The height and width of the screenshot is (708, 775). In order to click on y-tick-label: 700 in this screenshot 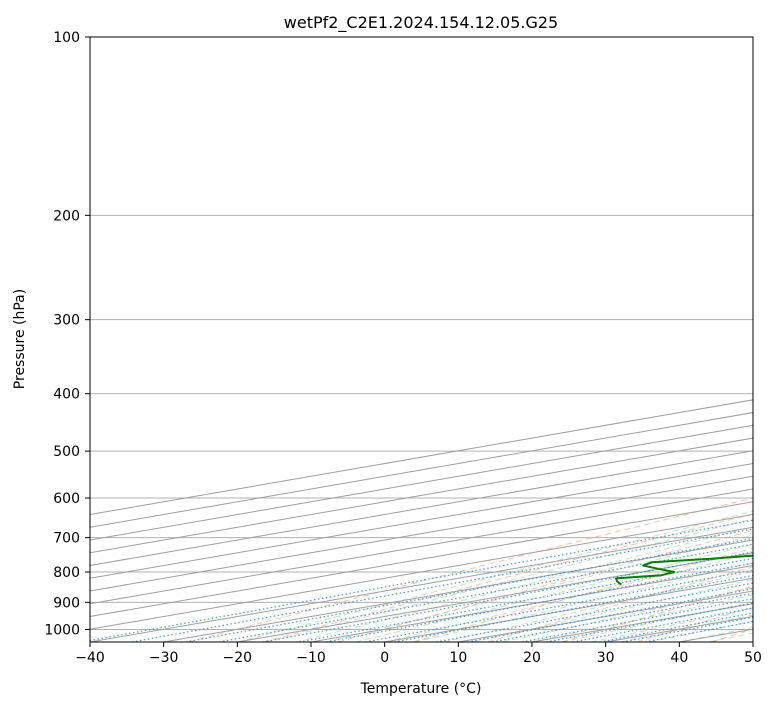, I will do `click(66, 539)`.